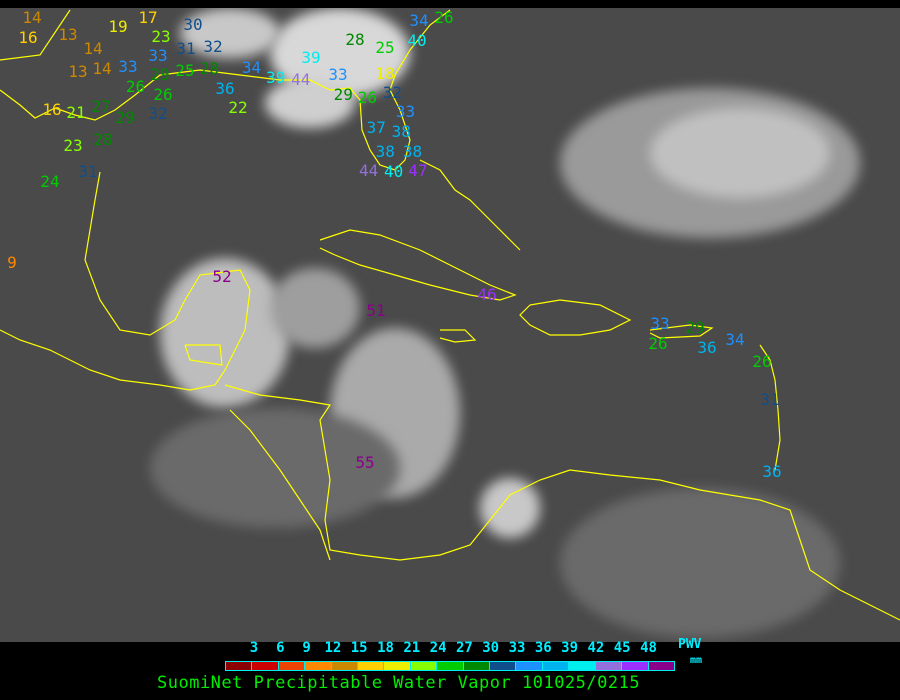  Describe the element at coordinates (570, 648) in the screenshot. I see `legend-tick: 39` at that location.